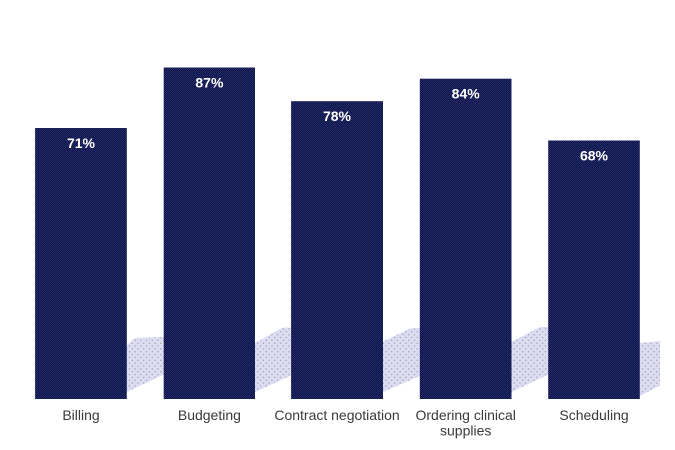 Image resolution: width=675 pixels, height=450 pixels. What do you see at coordinates (594, 156) in the screenshot?
I see `svg-text: 68%` at bounding box center [594, 156].